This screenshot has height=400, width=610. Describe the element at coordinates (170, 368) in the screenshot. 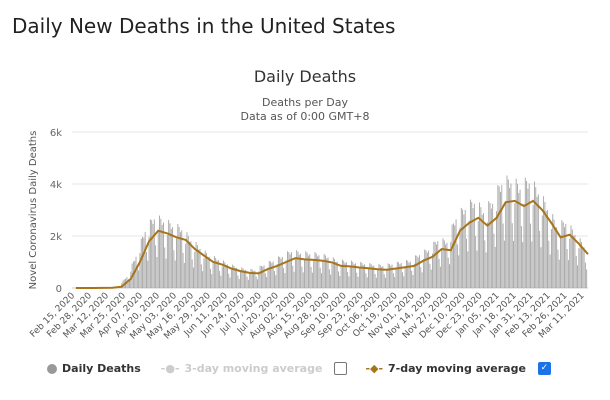

I see `line-marker-icon: -●-` at that location.